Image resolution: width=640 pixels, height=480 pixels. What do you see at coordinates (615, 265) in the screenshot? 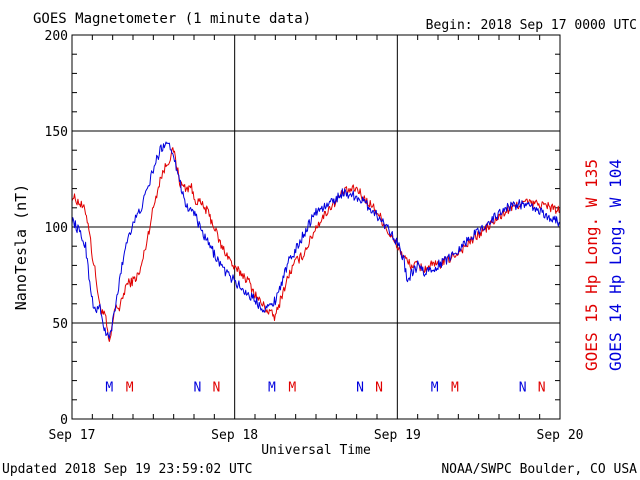
I see `legend-entry: GOES 14 Hp Long. W 104` at bounding box center [615, 265].